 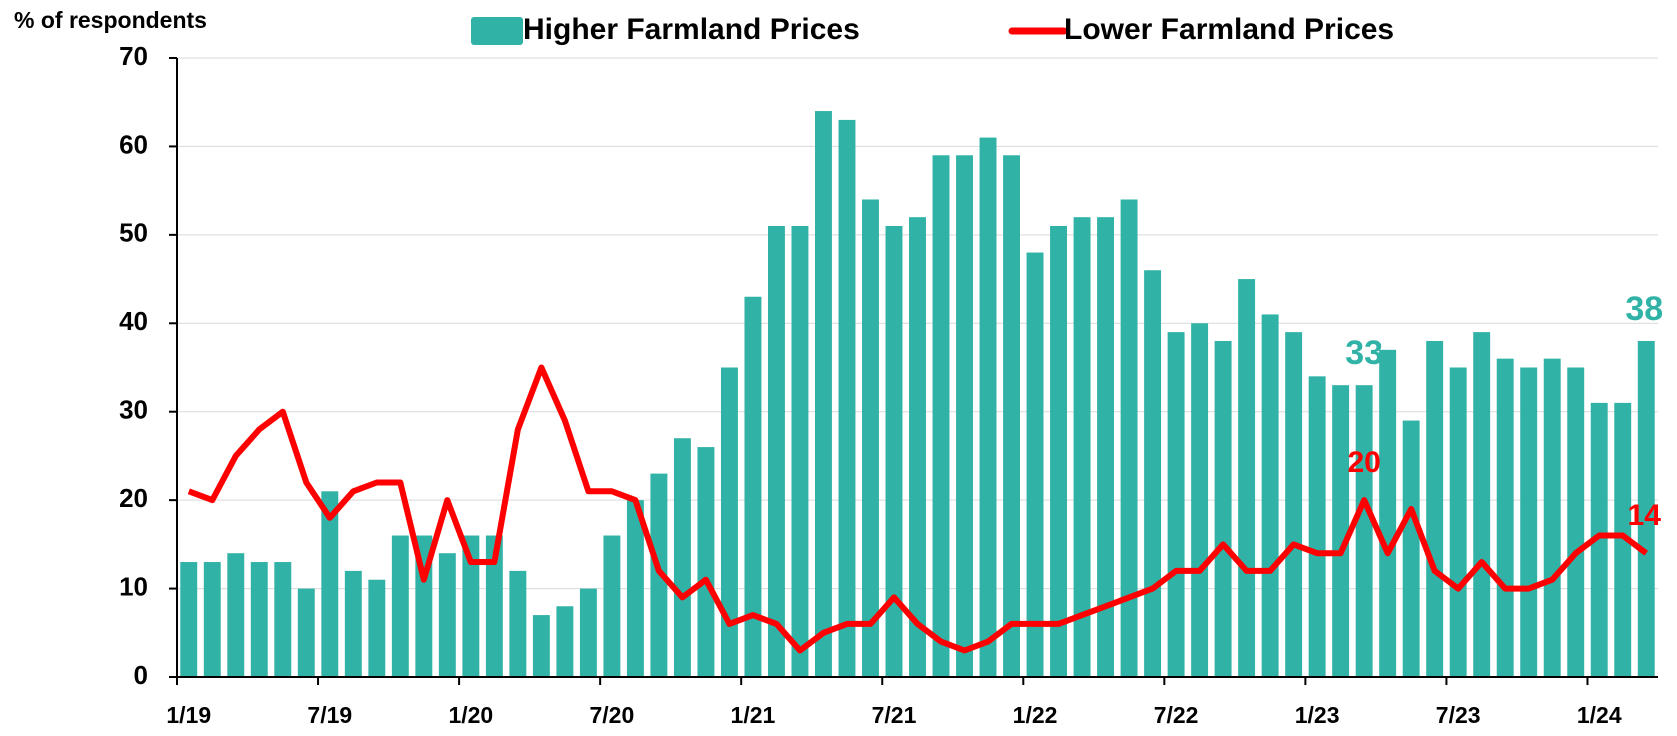 What do you see at coordinates (894, 715) in the screenshot?
I see `x-tick-label: 7/21` at bounding box center [894, 715].